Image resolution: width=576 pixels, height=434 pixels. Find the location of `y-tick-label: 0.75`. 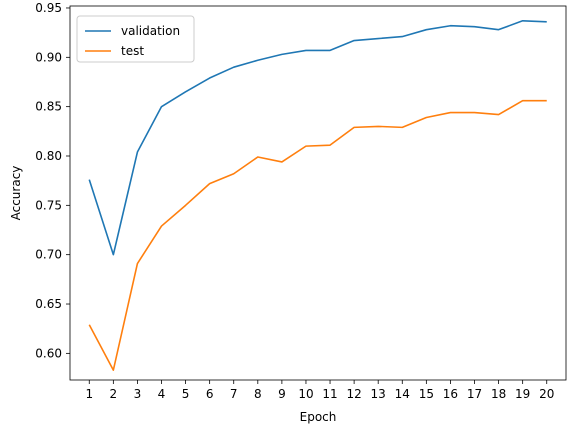

y-tick-label: 0.75 is located at coordinates (48, 205).